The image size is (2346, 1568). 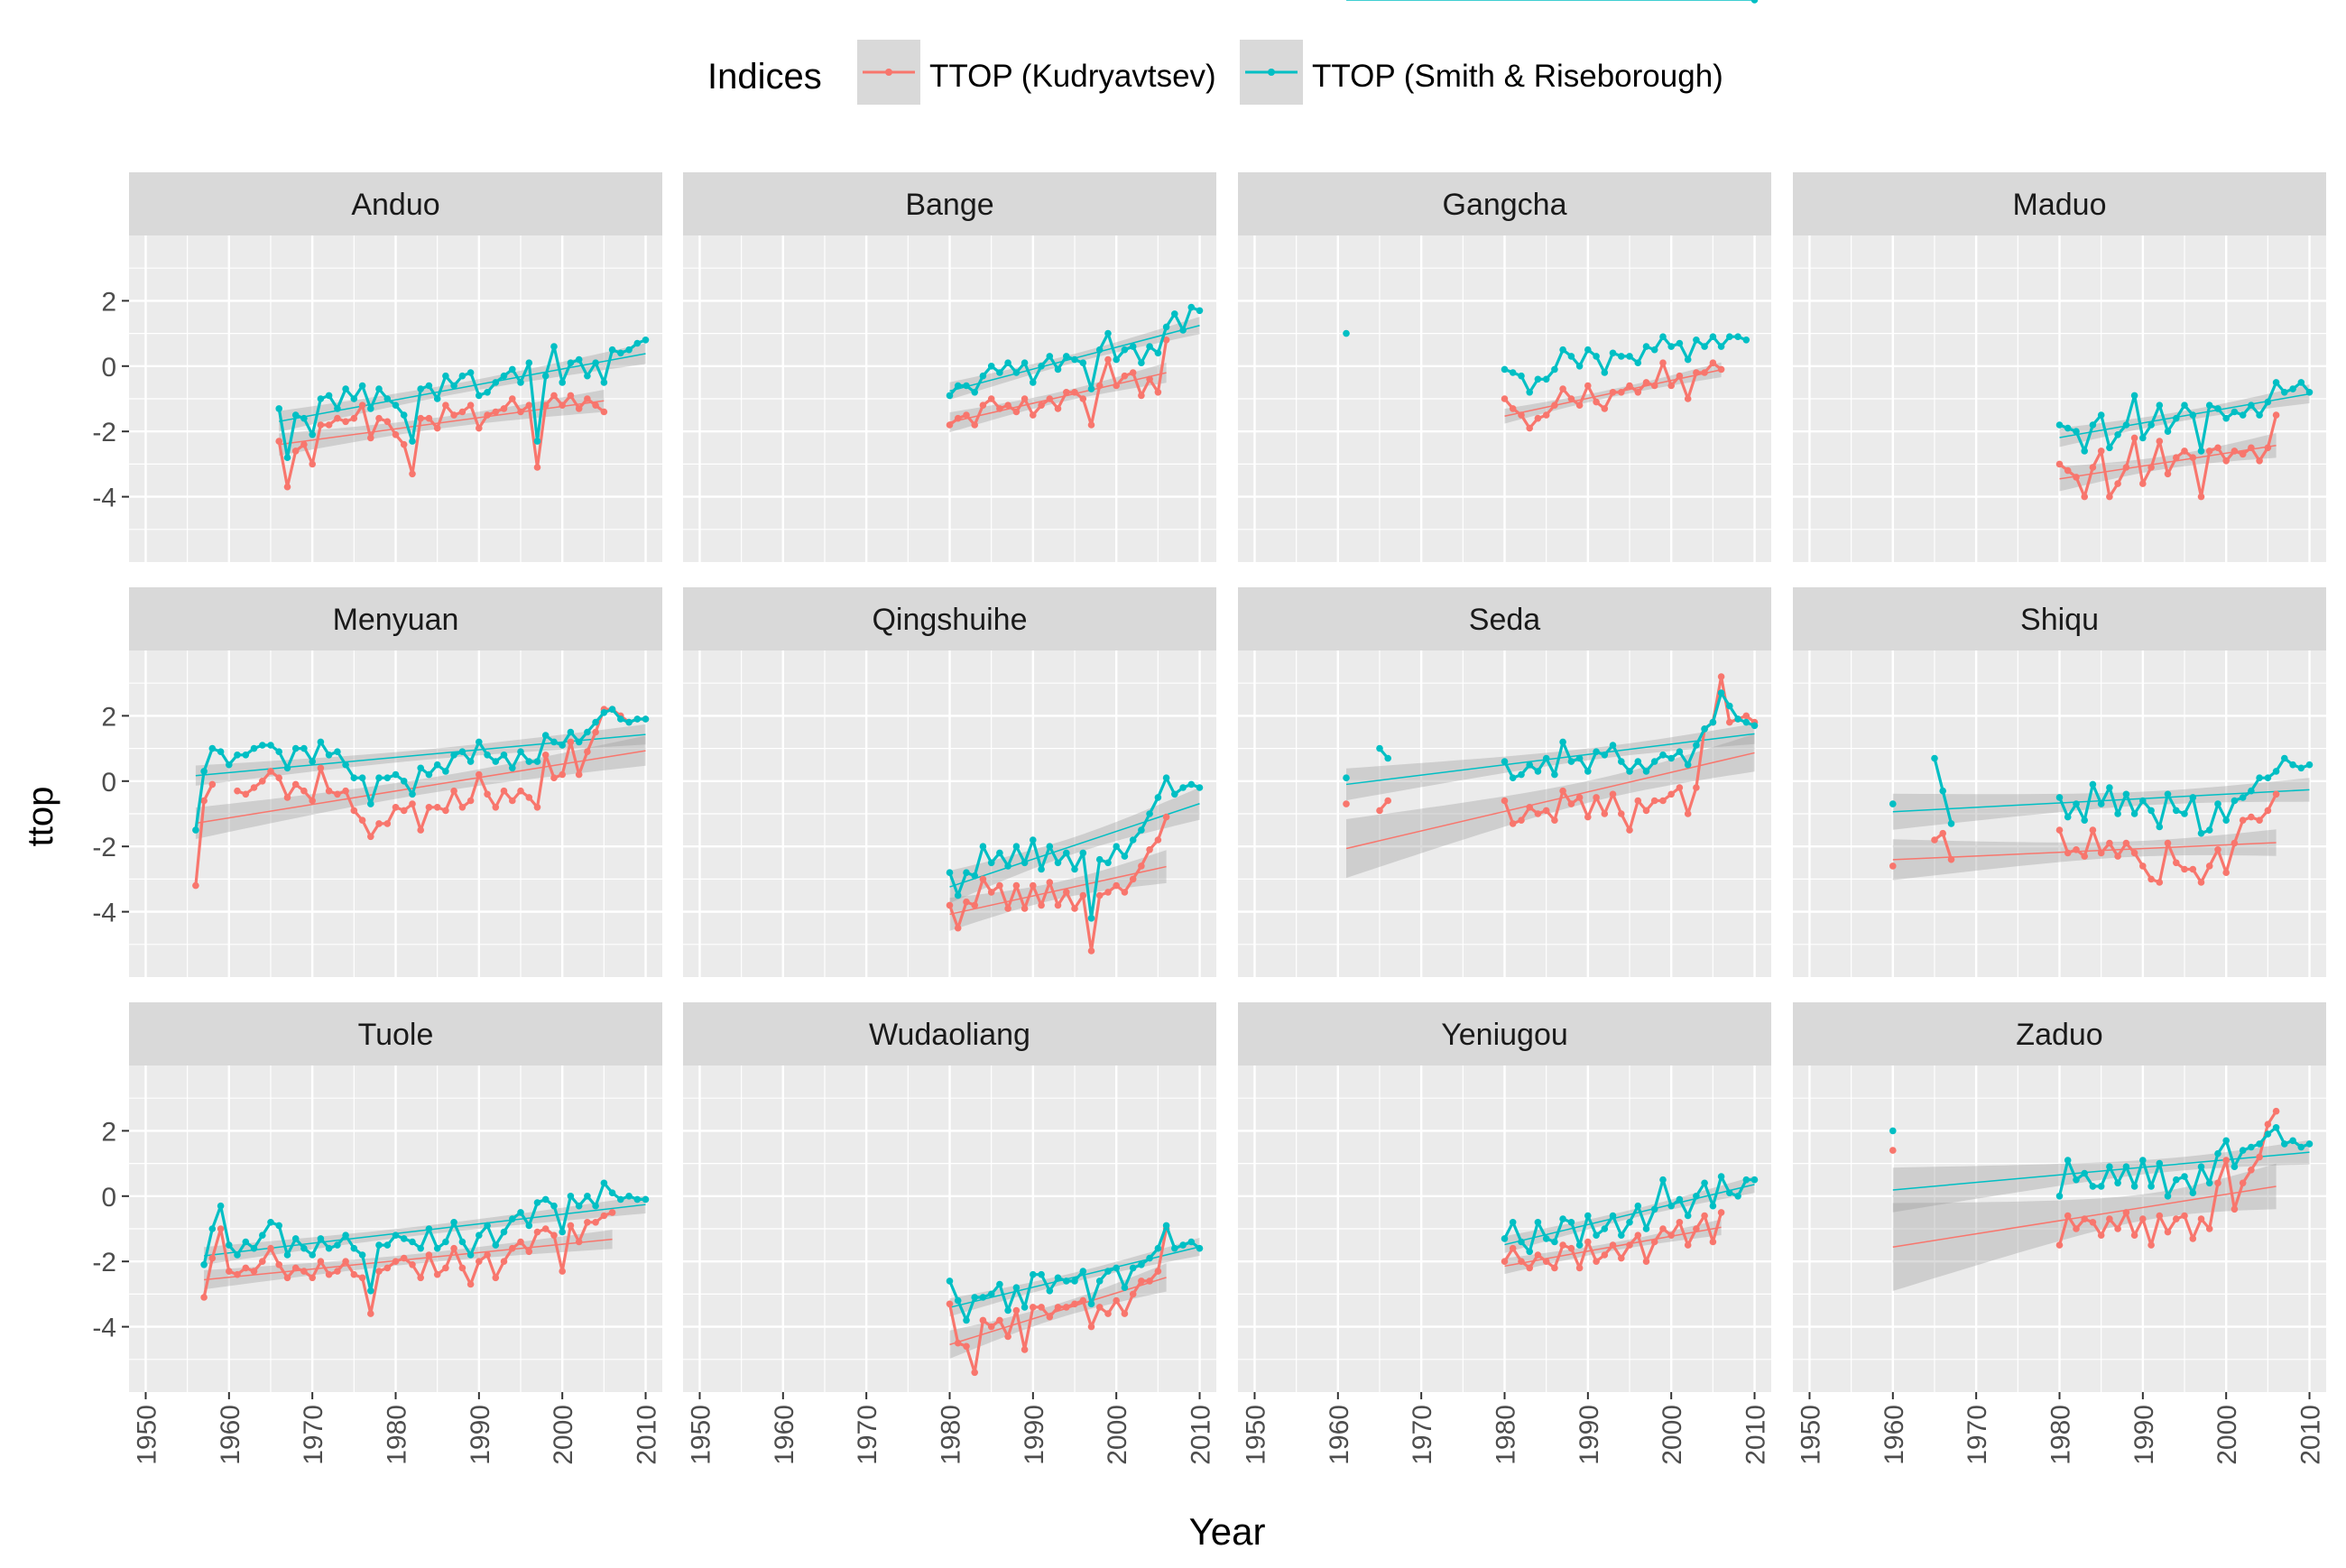 What do you see at coordinates (1255, 1435) in the screenshot?
I see `x-tick-label: 1950` at bounding box center [1255, 1435].